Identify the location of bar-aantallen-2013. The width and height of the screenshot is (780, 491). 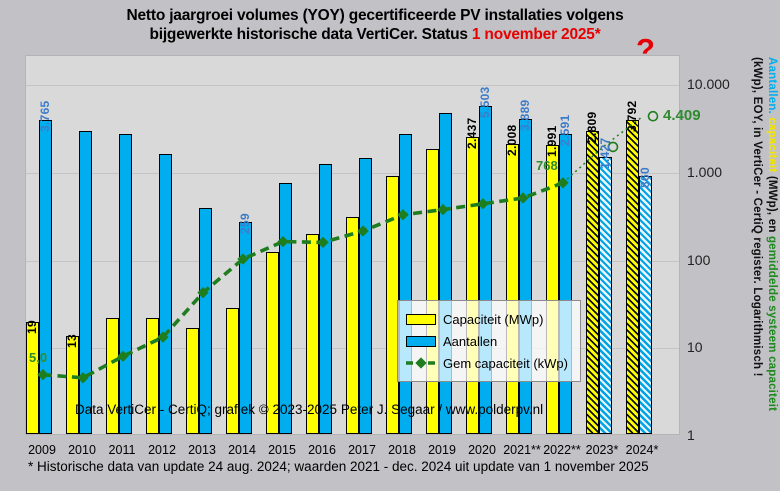
(205, 321).